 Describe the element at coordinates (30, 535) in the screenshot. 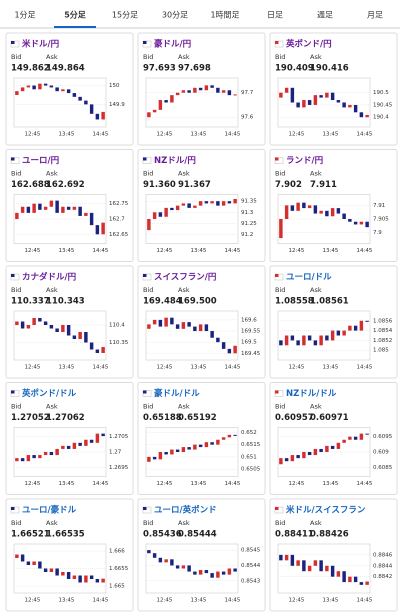

I see `bid-value: 1.66521` at that location.